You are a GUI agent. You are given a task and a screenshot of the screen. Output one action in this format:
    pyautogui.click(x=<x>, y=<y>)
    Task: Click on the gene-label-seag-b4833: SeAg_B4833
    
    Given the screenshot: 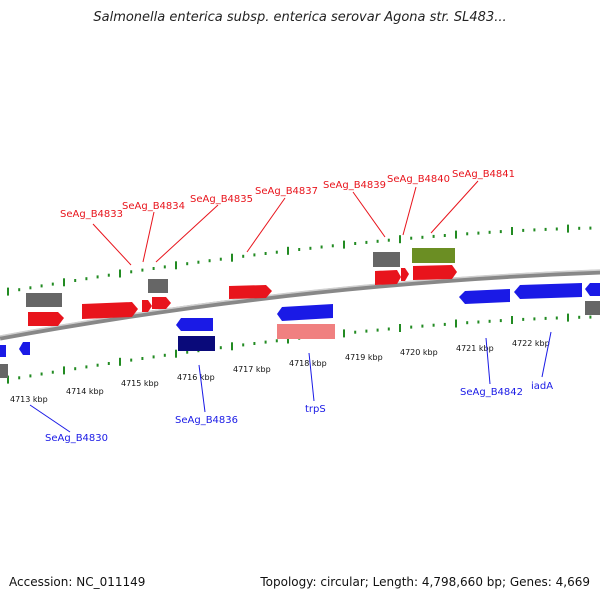 What is the action you would take?
    pyautogui.click(x=91, y=214)
    